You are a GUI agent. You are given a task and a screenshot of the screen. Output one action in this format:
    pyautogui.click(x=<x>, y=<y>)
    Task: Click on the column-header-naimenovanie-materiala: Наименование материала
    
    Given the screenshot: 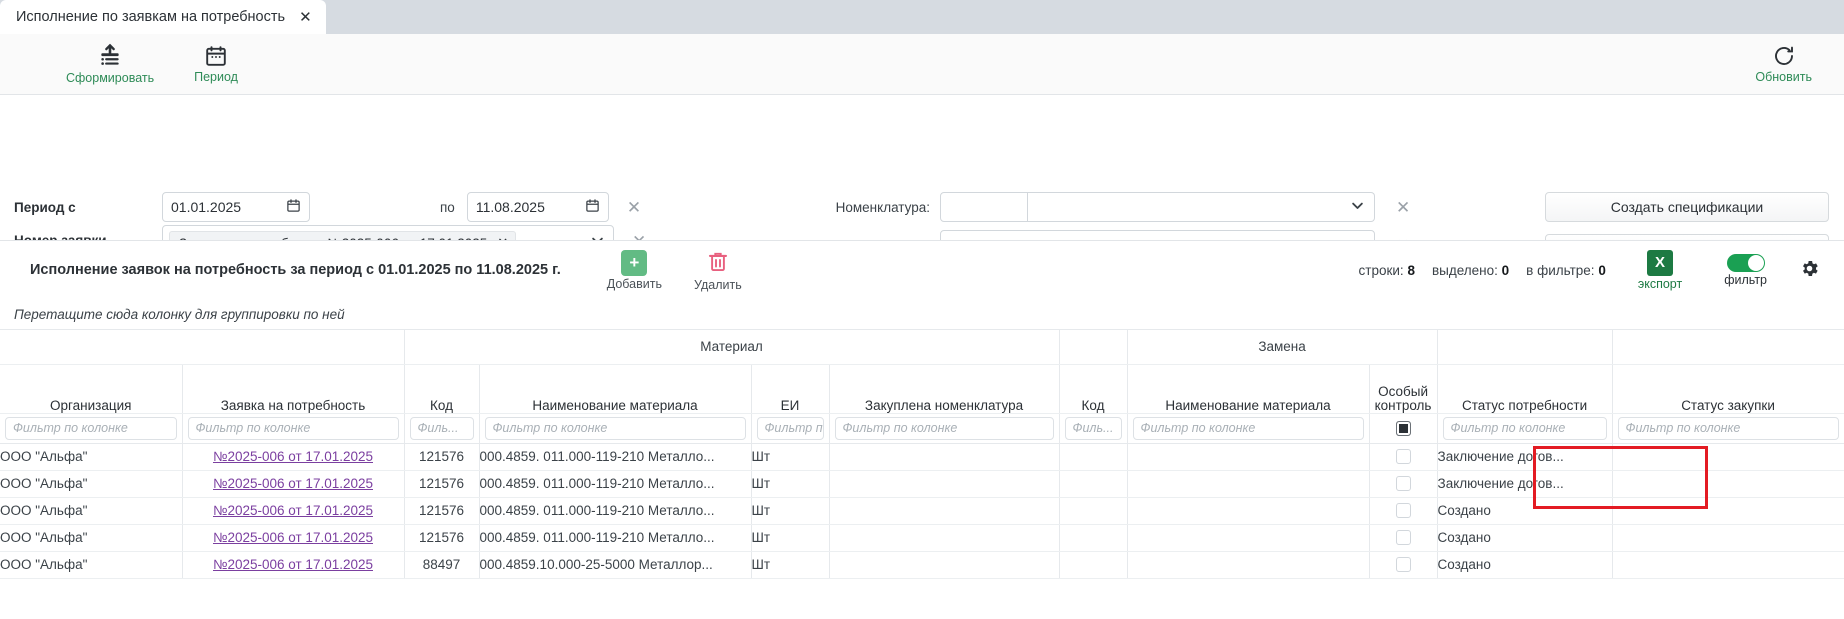 What is the action you would take?
    pyautogui.click(x=615, y=389)
    